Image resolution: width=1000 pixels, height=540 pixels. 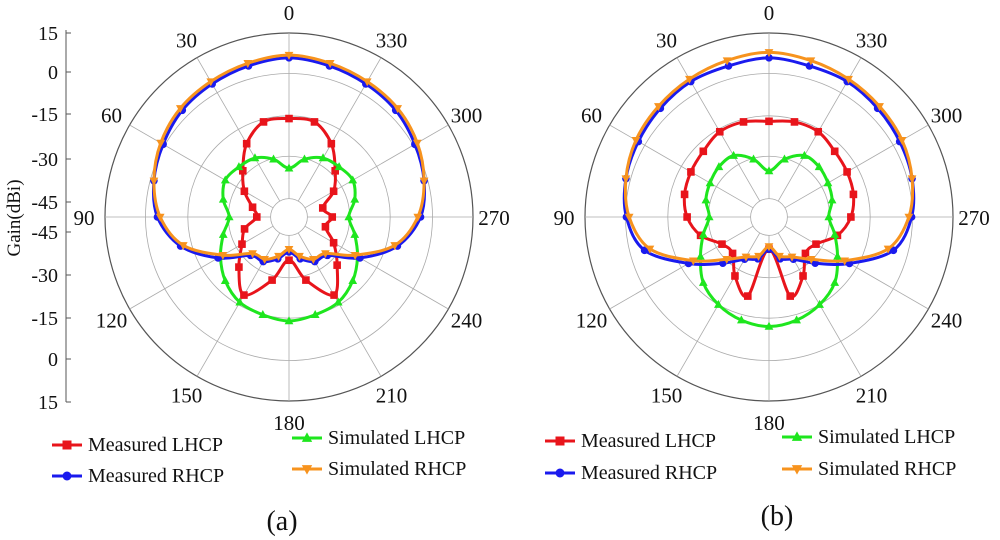 I want to click on gain-tick-label: -30, so click(x=44, y=160).